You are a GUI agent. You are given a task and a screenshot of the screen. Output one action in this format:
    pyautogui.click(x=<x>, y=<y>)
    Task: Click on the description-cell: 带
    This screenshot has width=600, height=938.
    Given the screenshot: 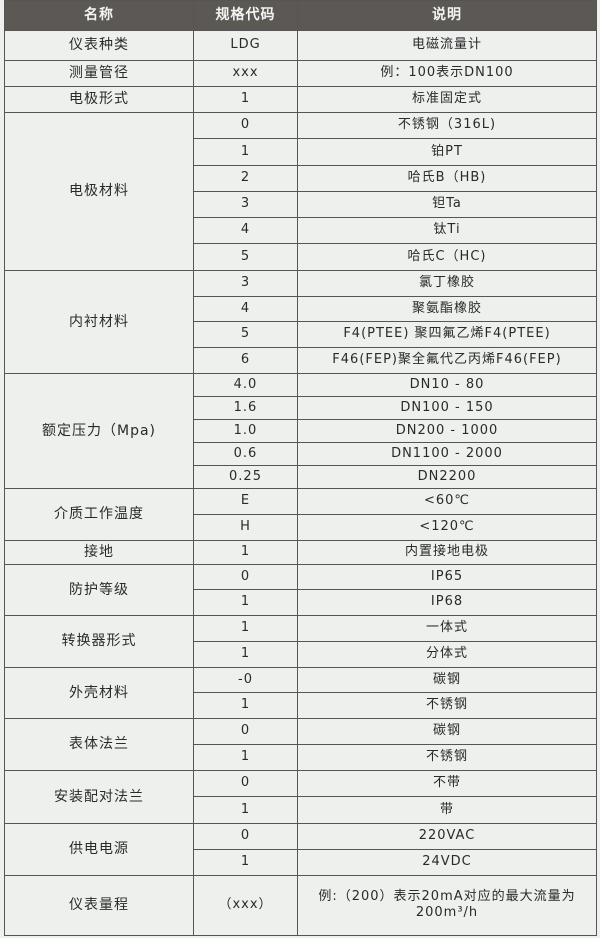 What is the action you would take?
    pyautogui.click(x=447, y=810)
    